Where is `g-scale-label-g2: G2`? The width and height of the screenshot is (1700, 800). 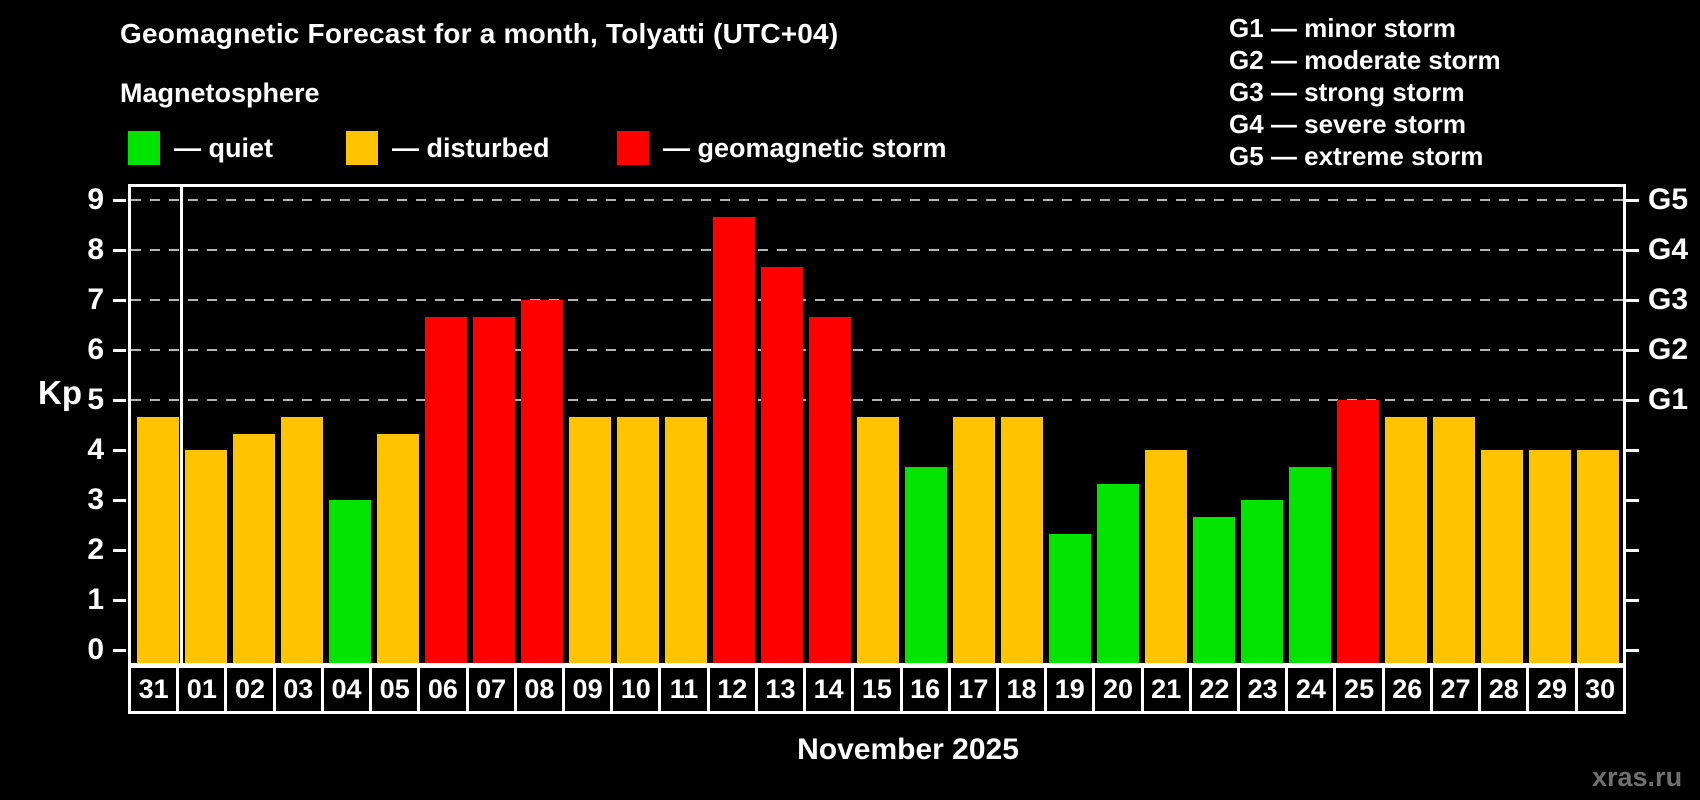 g-scale-label-g2: G2 is located at coordinates (1668, 349).